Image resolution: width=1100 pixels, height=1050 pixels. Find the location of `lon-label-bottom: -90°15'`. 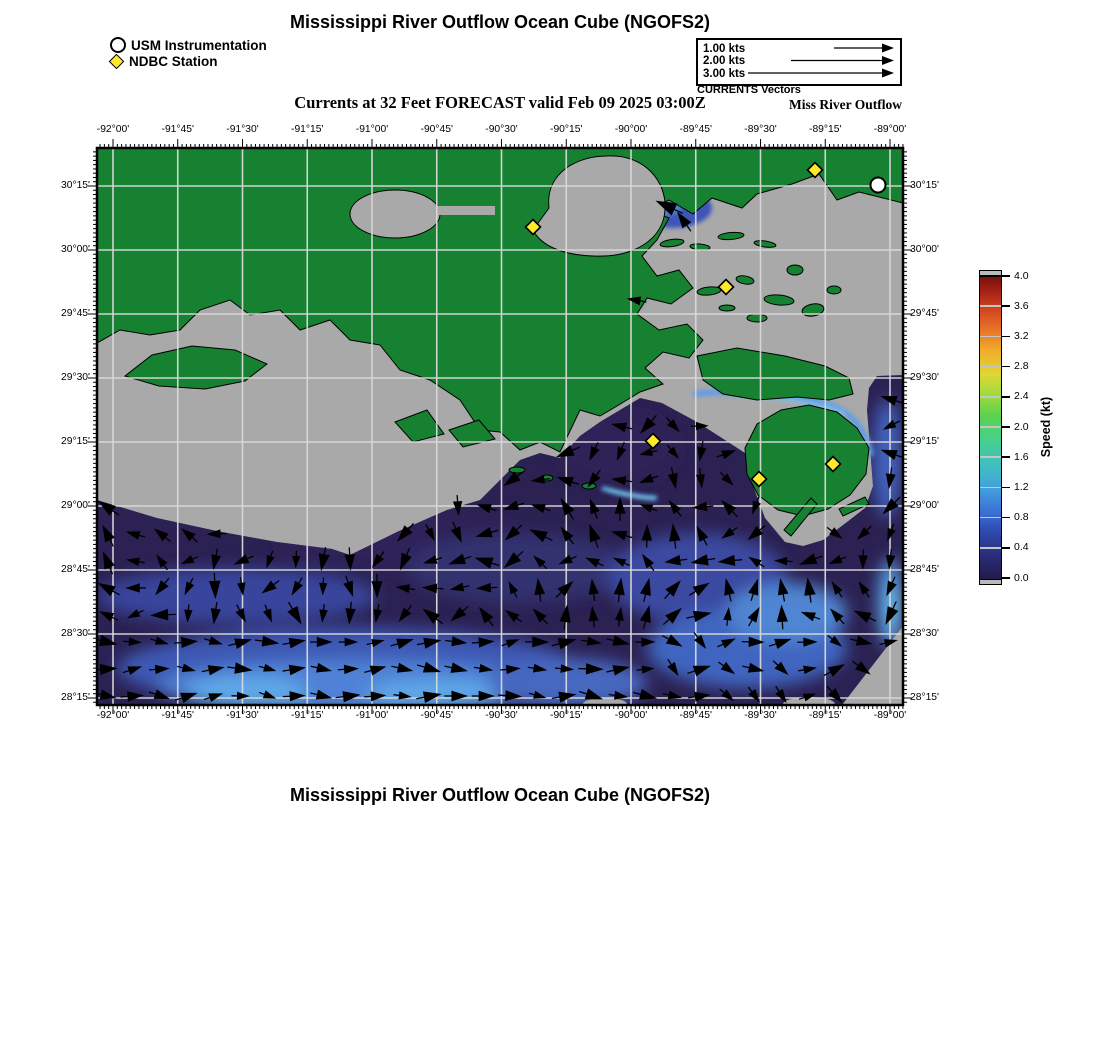

lon-label-bottom: -90°15' is located at coordinates (566, 715).